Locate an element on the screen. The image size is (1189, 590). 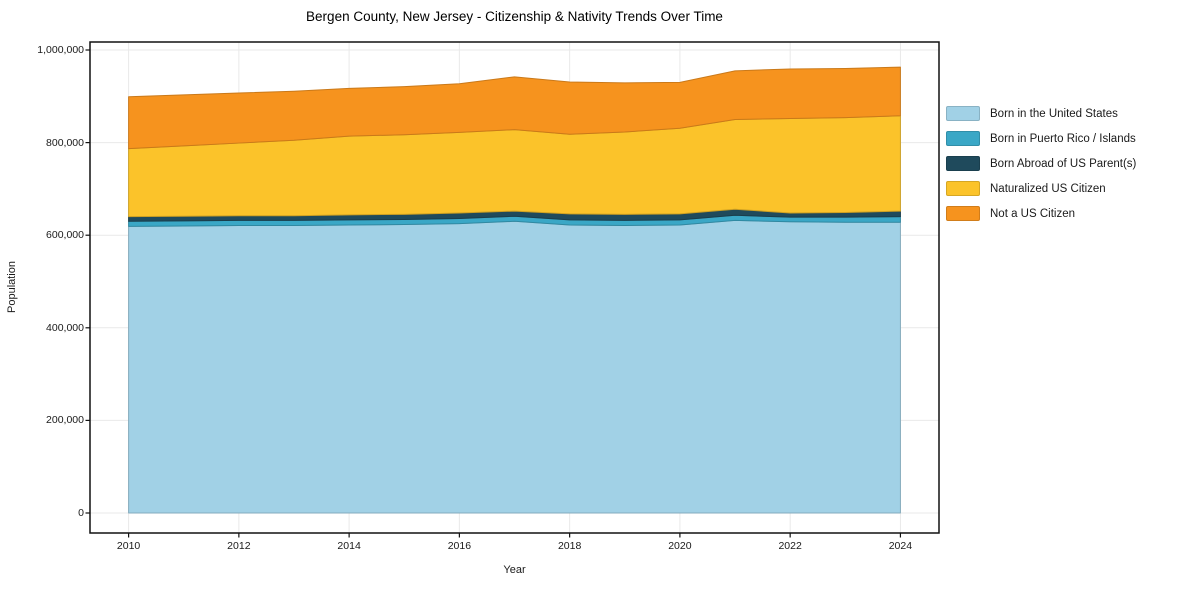
legend-label: Born in Puerto Rico / Islands is located at coordinates (1063, 138).